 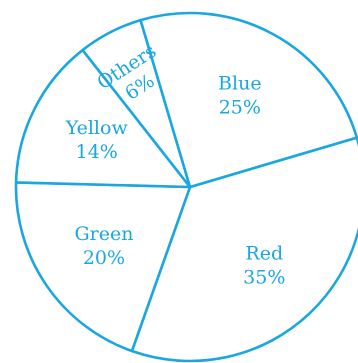 I want to click on slice-percent-yellow: 14%, so click(x=97, y=152).